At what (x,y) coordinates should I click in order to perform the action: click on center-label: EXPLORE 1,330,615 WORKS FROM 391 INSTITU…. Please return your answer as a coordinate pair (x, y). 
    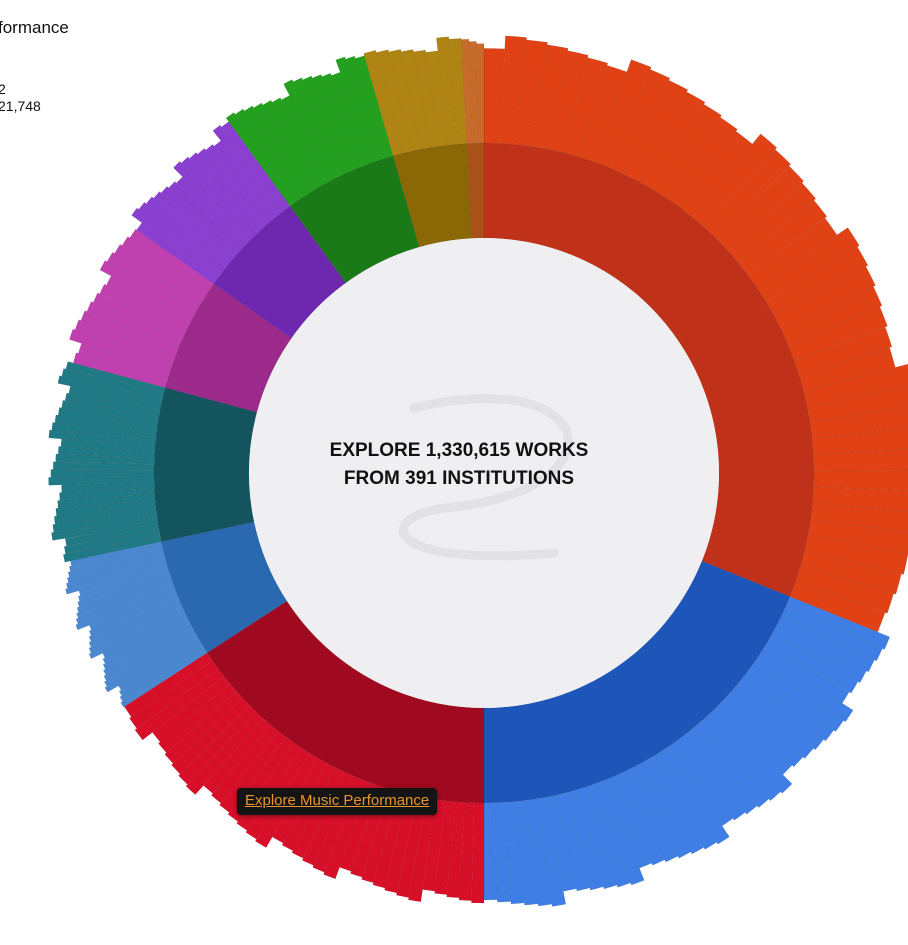
    Looking at the image, I should click on (459, 465).